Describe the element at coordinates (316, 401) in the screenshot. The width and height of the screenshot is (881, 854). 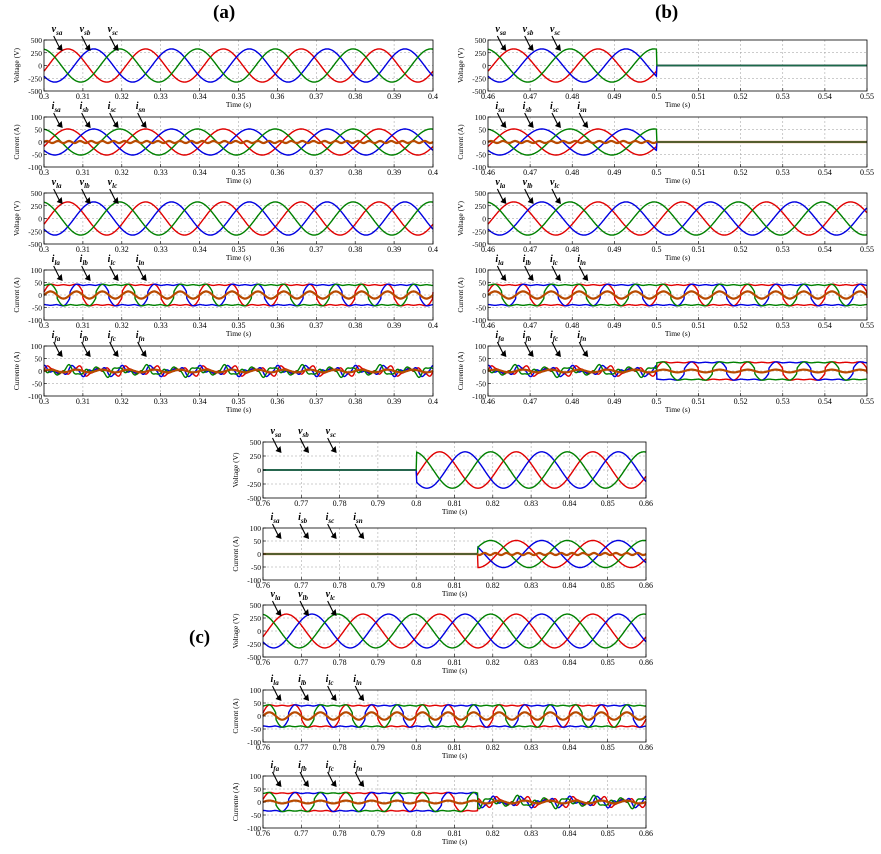
I see `x-tick-label: 0.37` at that location.